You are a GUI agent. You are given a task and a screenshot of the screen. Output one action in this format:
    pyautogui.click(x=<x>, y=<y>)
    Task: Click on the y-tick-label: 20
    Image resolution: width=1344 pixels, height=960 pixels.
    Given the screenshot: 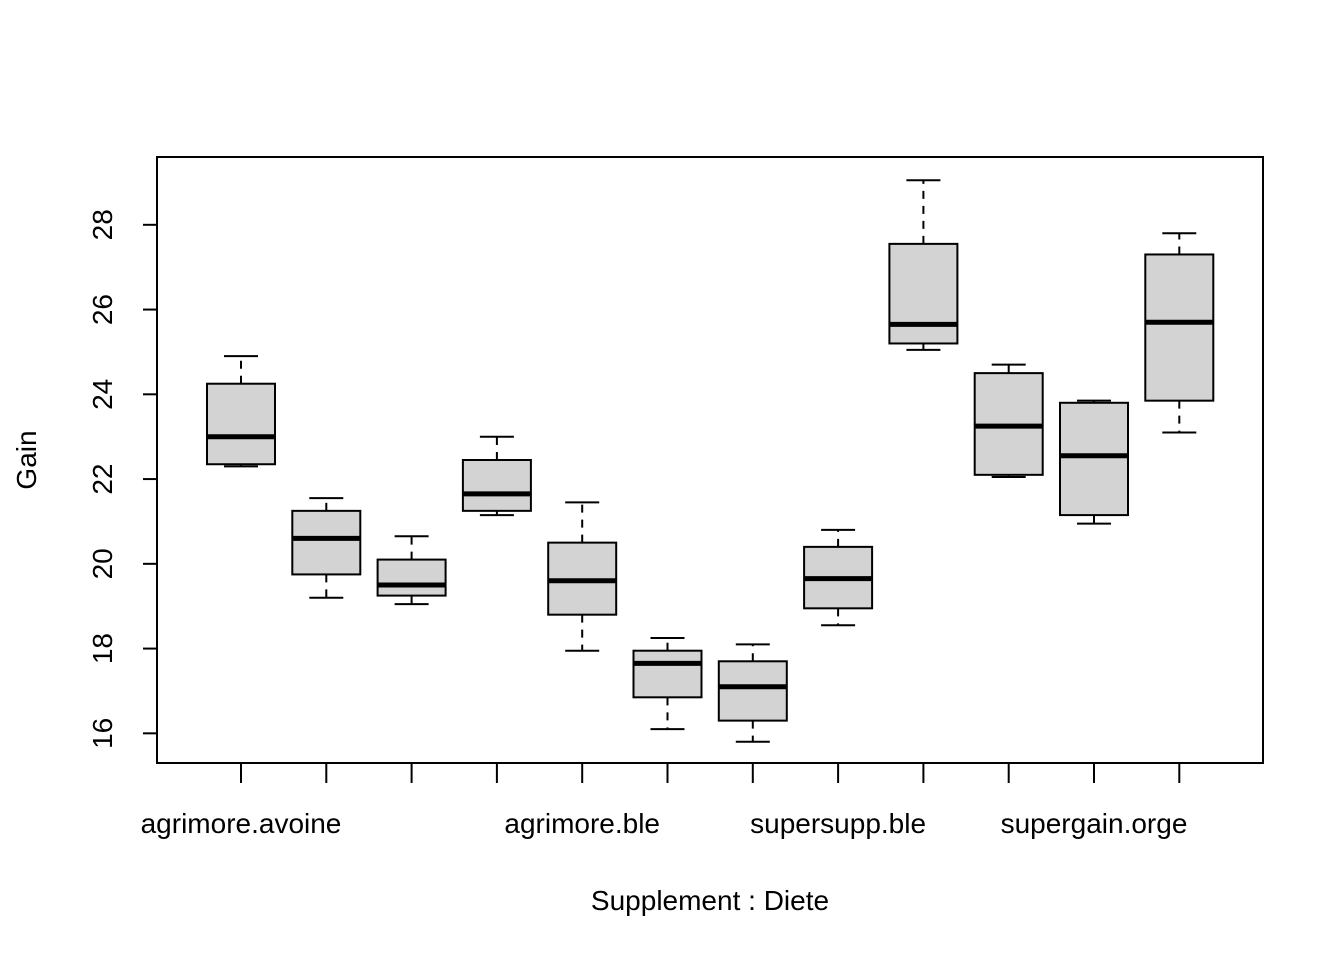 What is the action you would take?
    pyautogui.click(x=102, y=563)
    